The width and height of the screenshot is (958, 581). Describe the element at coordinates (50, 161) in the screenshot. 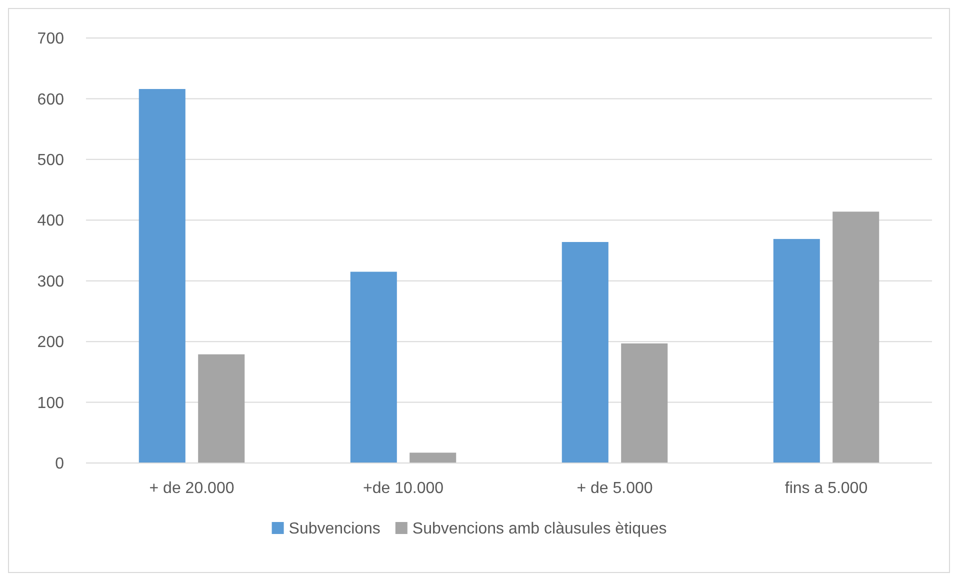

I see `y-tick-label: 500` at that location.